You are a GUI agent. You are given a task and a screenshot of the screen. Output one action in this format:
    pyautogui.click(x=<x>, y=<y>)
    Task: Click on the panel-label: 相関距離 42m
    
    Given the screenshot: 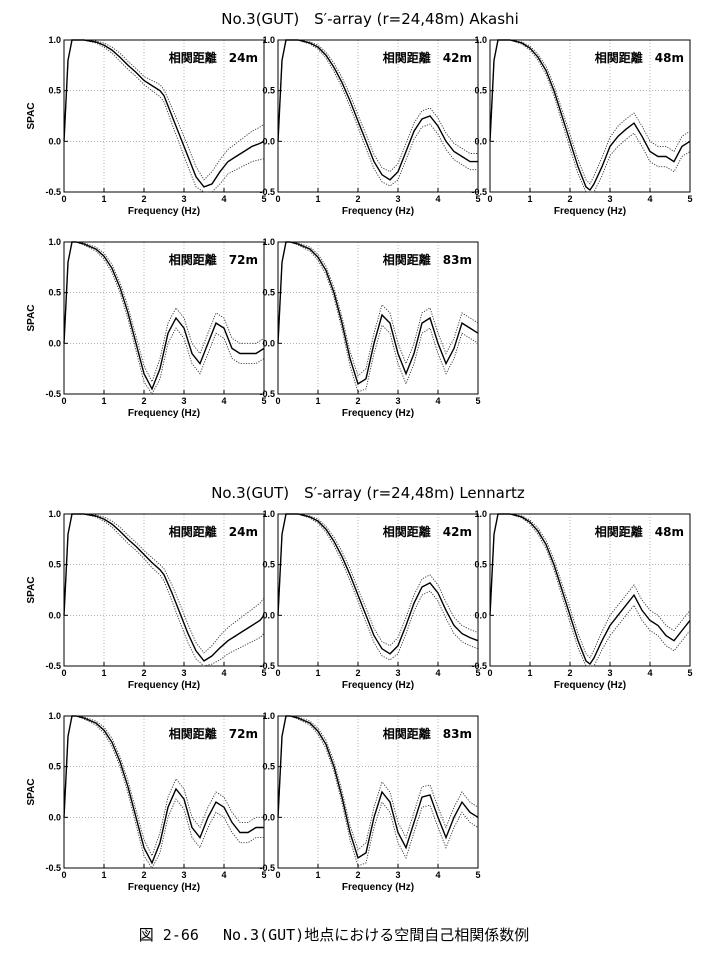 What is the action you would take?
    pyautogui.click(x=427, y=531)
    